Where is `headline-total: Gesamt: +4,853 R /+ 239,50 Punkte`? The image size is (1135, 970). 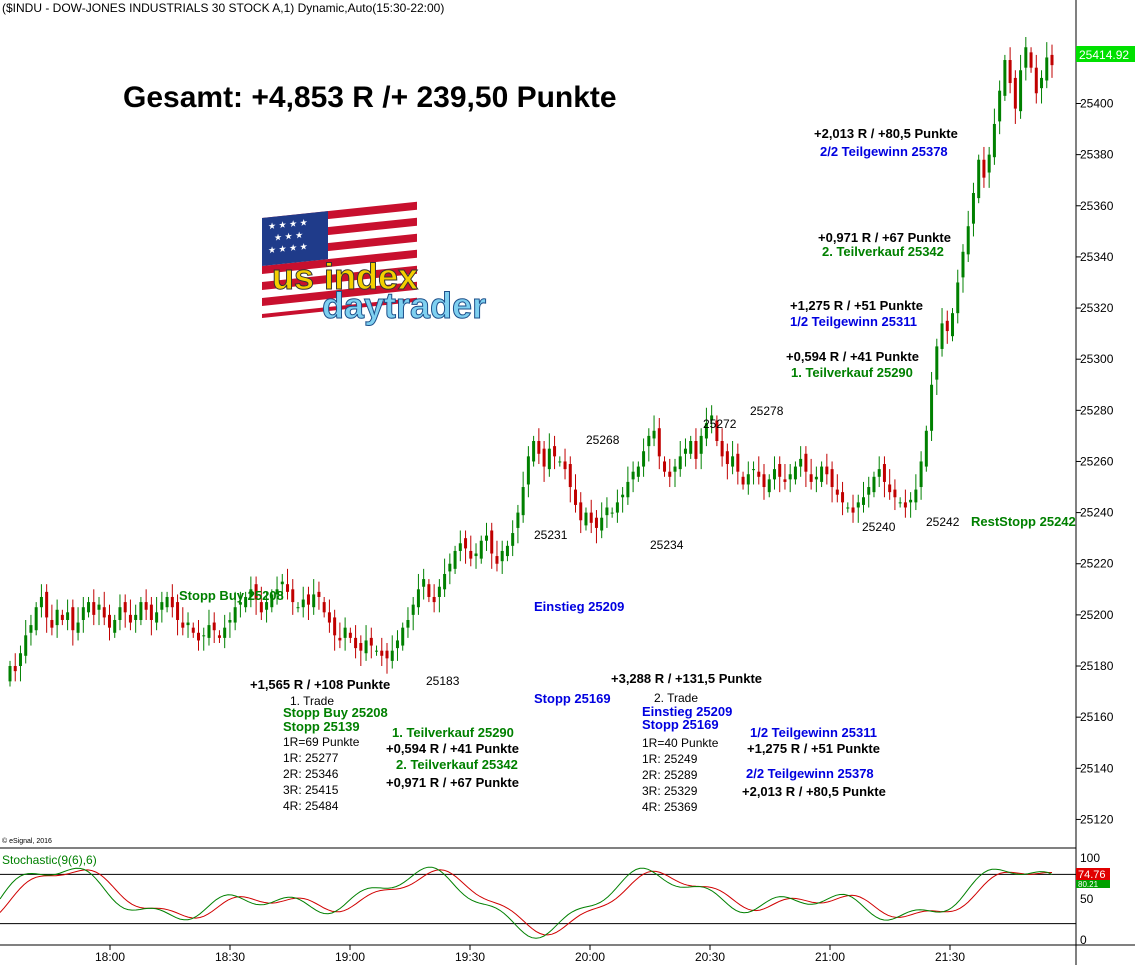 headline-total: Gesamt: +4,853 R /+ 239,50 Punkte is located at coordinates (370, 97).